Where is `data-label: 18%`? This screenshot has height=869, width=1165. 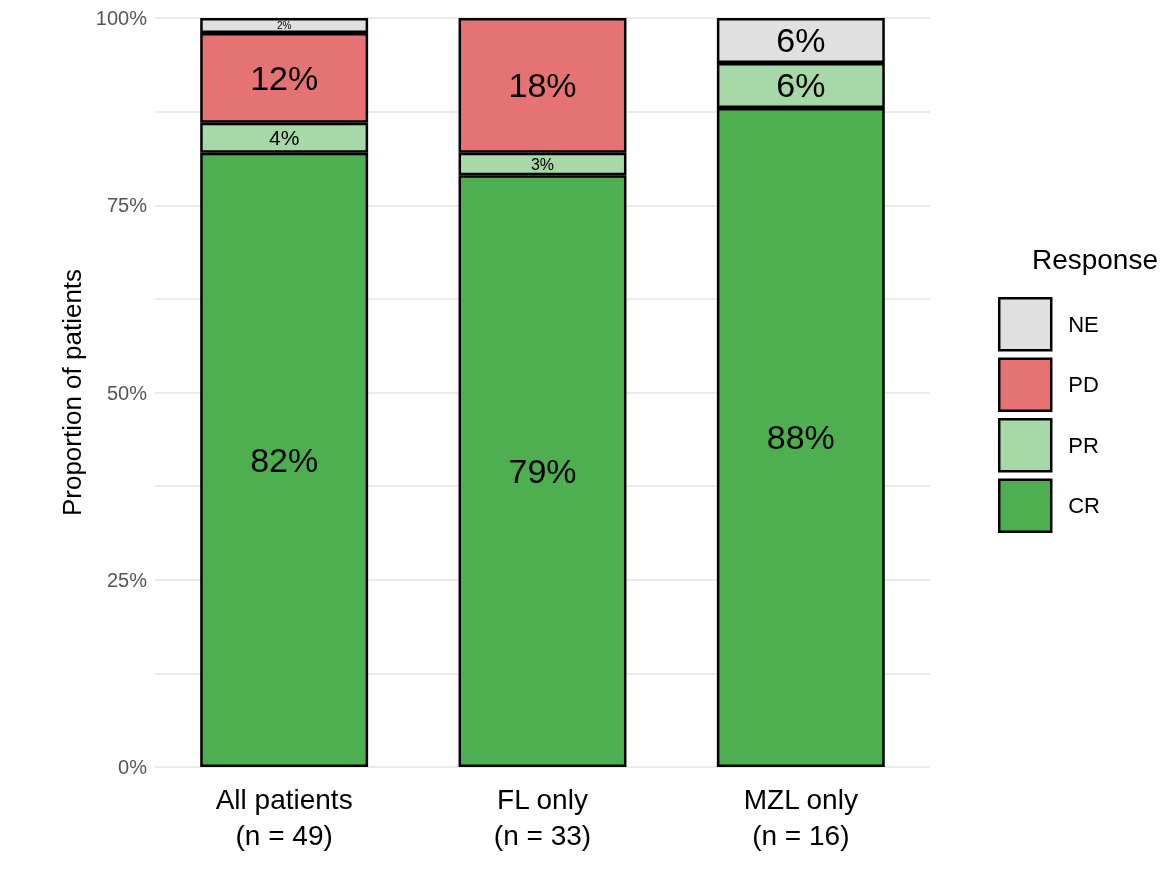
data-label: 18% is located at coordinates (542, 85).